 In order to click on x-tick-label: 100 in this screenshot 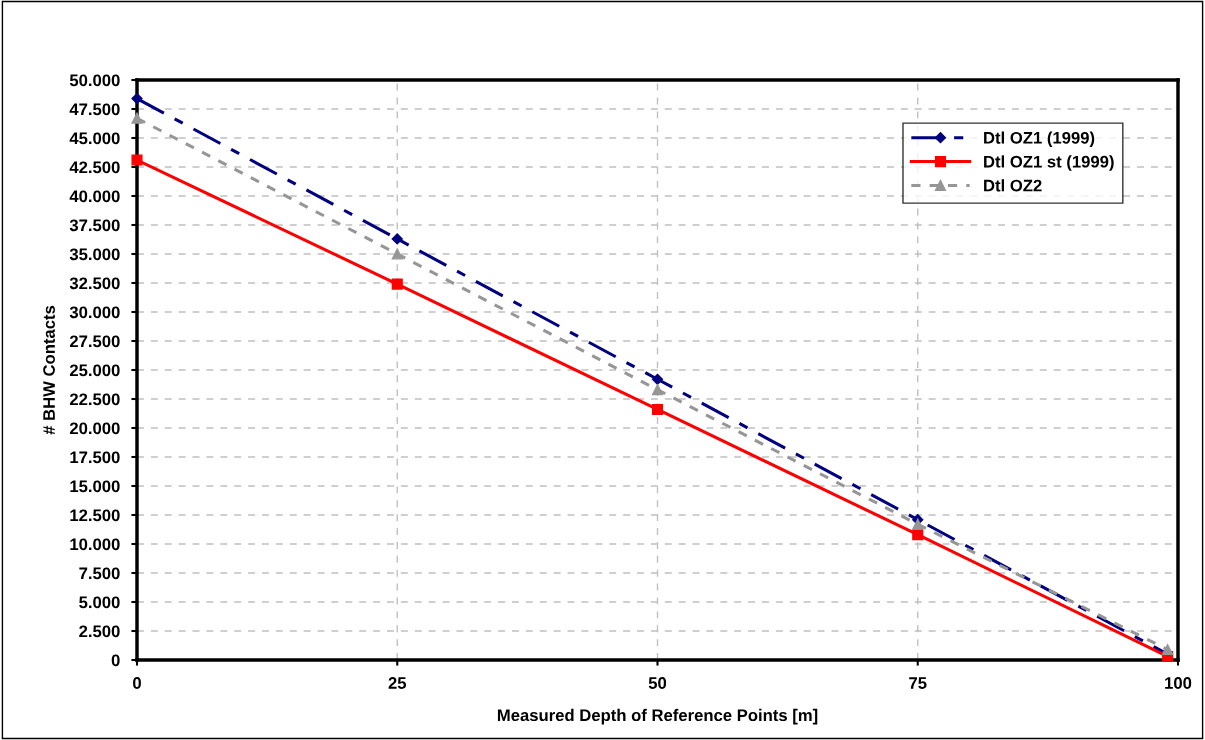, I will do `click(1178, 683)`.